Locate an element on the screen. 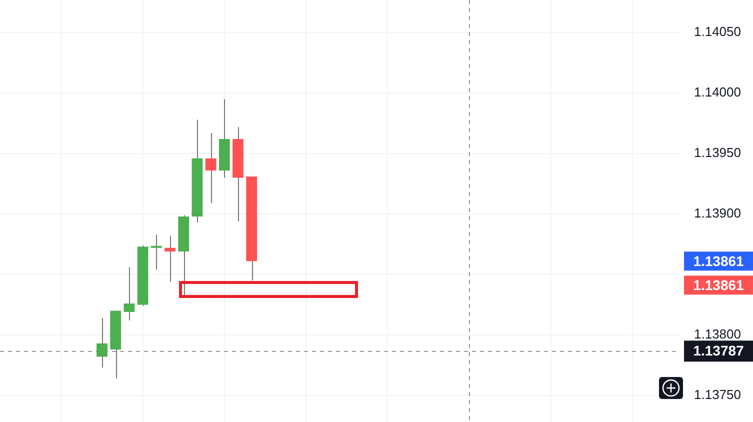  y-tick-label: 1.13950 is located at coordinates (717, 152).